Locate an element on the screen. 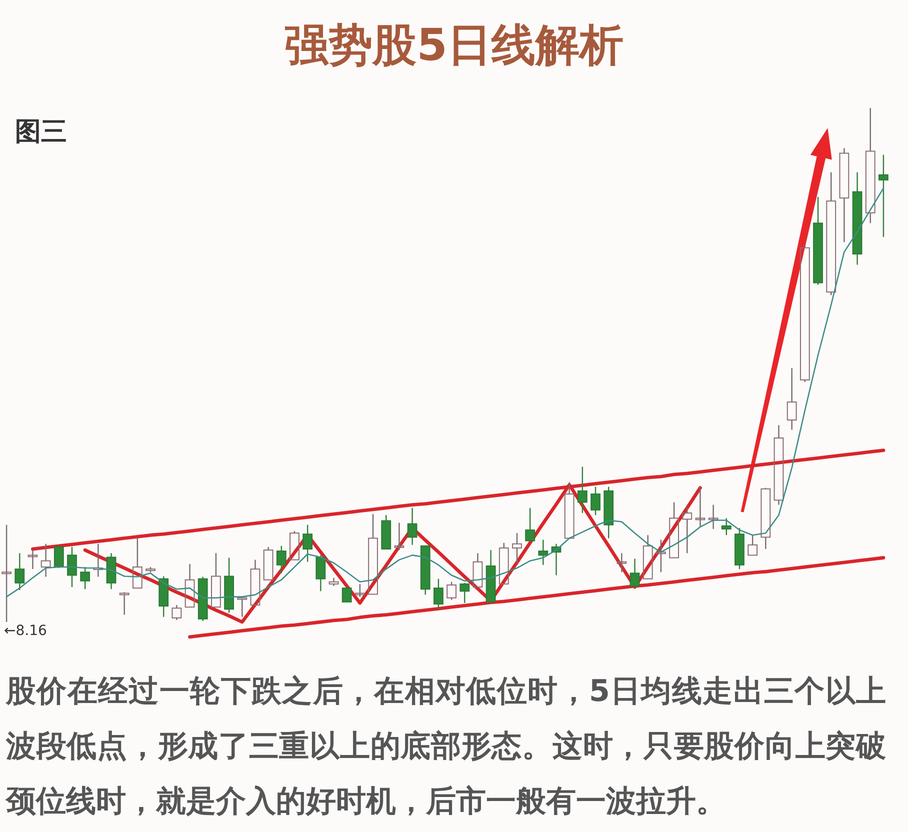 The image size is (908, 832). annotation: ←8.16 is located at coordinates (25, 631).